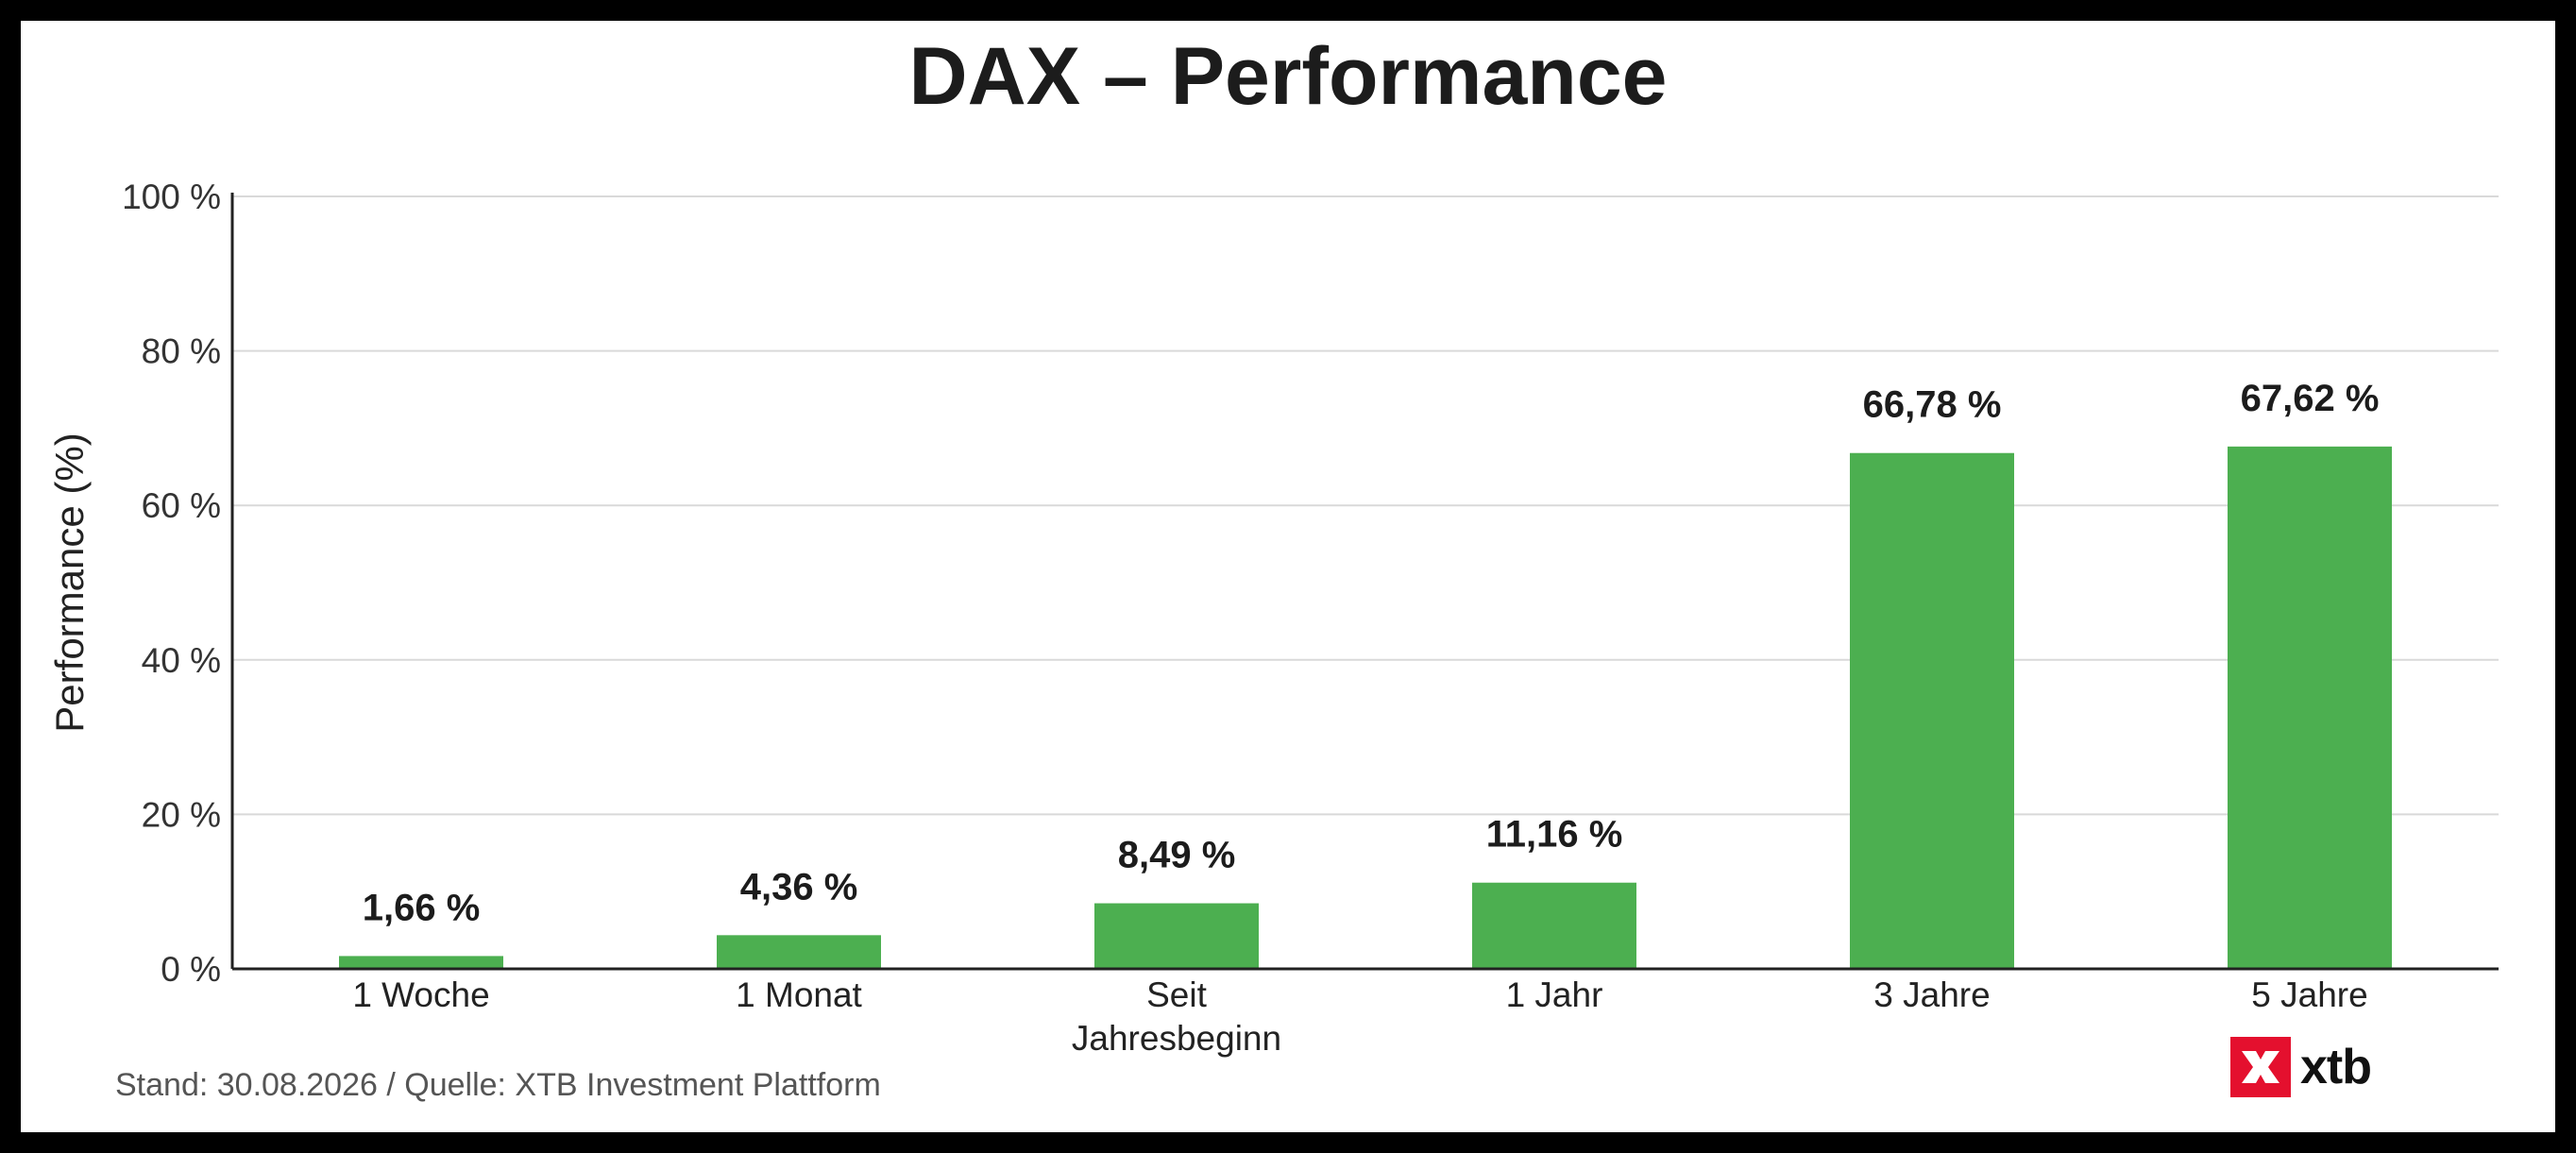  I want to click on x-tick-label: Jahresbeginn, so click(1176, 1038).